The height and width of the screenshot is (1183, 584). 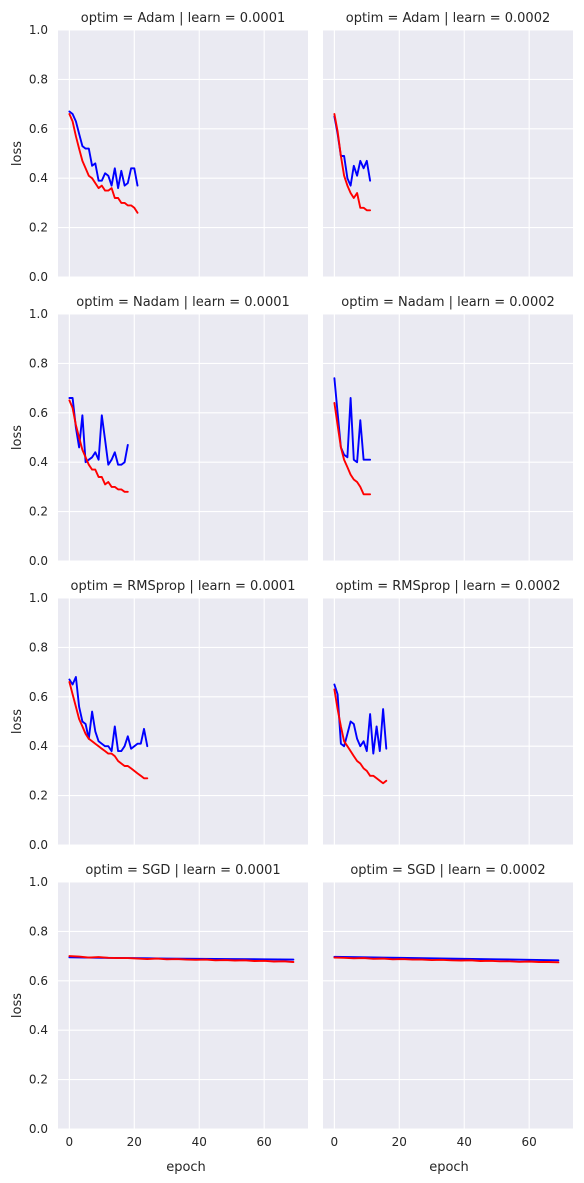 I want to click on panel-title: optim = Nadam | learn = 0.0002, so click(x=448, y=302).